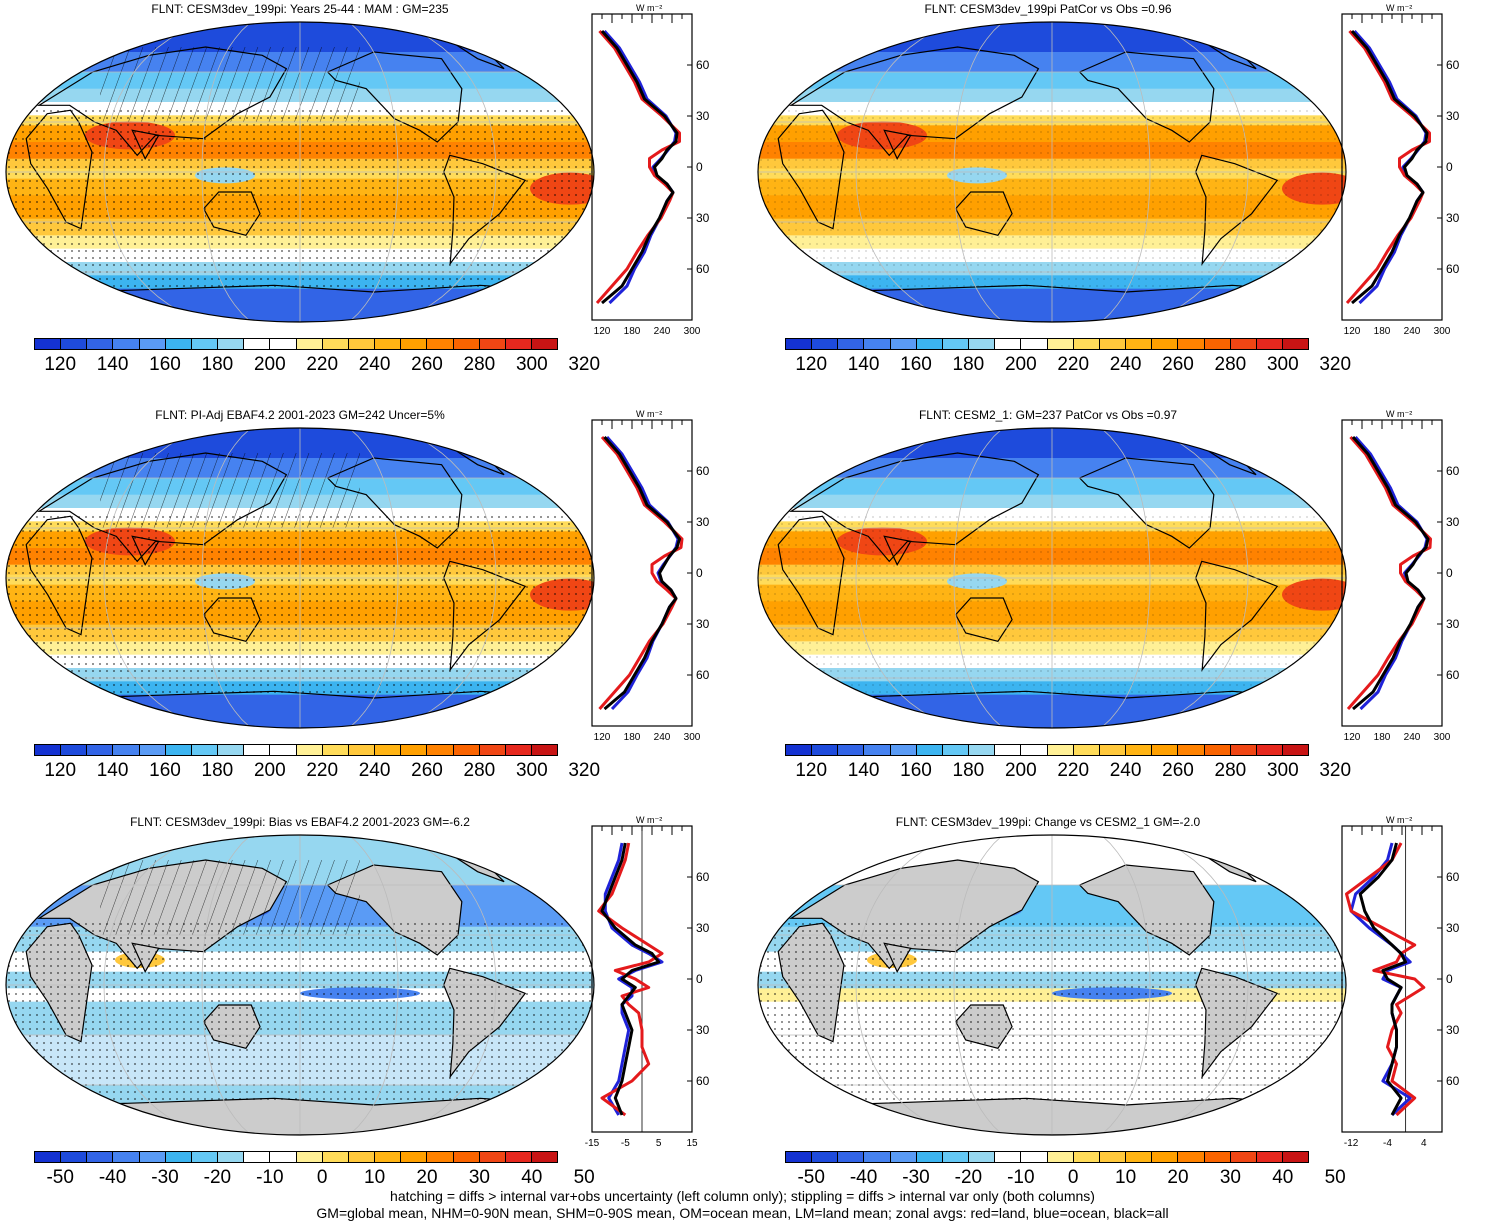 This screenshot has width=1485, height=1221. What do you see at coordinates (649, 820) in the screenshot?
I see `unit-label: W m⁻²` at bounding box center [649, 820].